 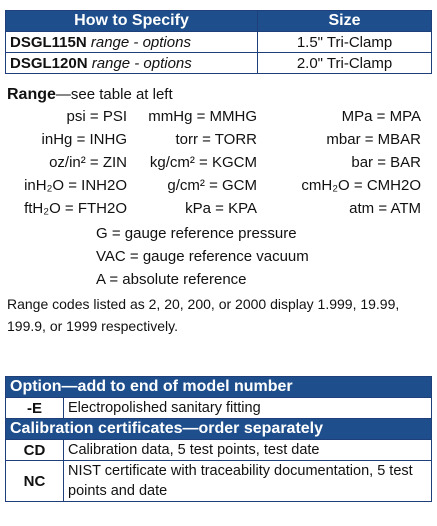 I want to click on reference-absolute: A = absolute reference, so click(x=171, y=279).